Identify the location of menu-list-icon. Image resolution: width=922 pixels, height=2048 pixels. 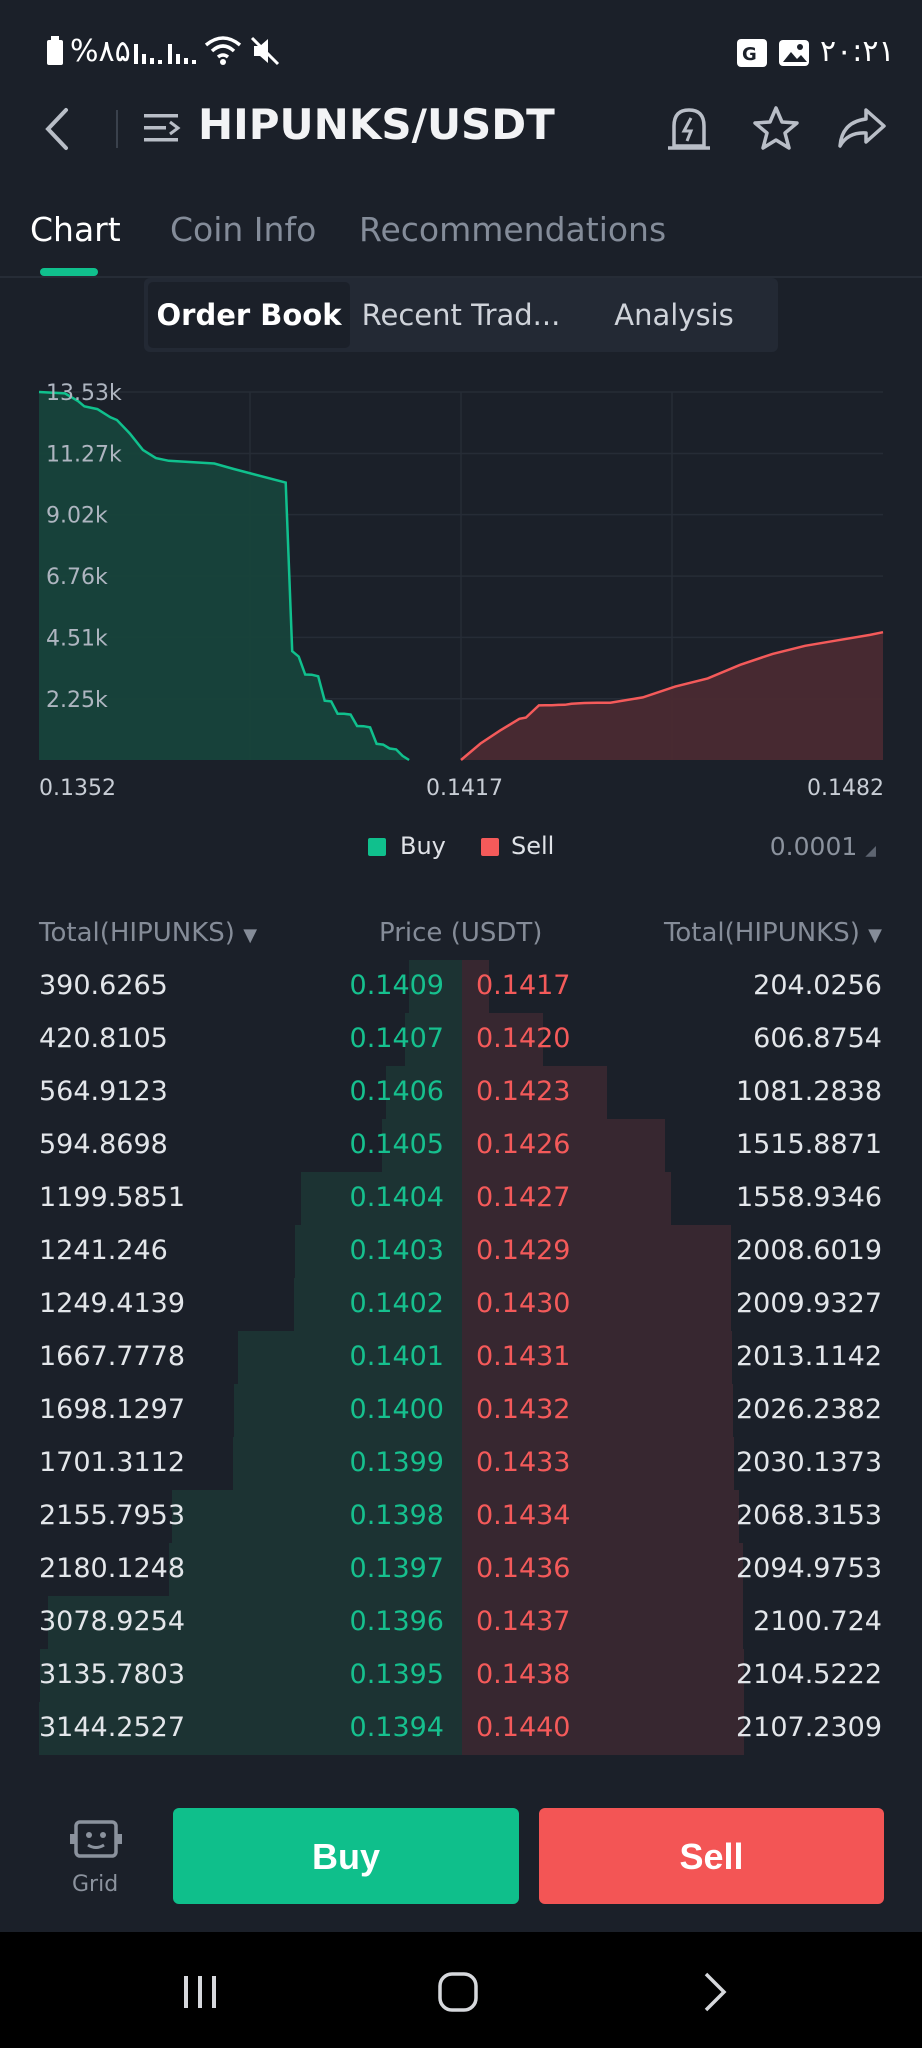
(162, 128).